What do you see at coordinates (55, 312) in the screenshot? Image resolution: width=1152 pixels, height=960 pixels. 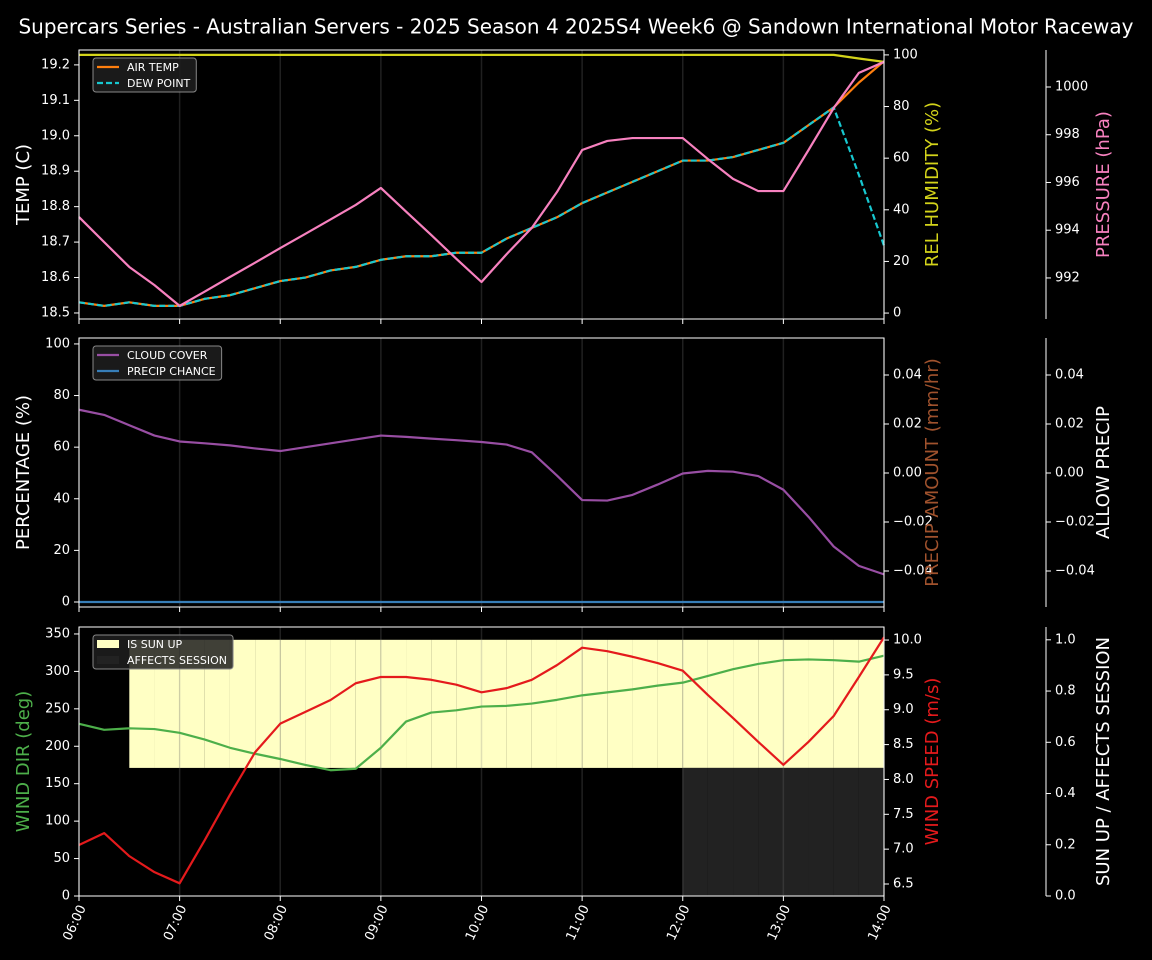 I see `y-tick-label: 18.5` at bounding box center [55, 312].